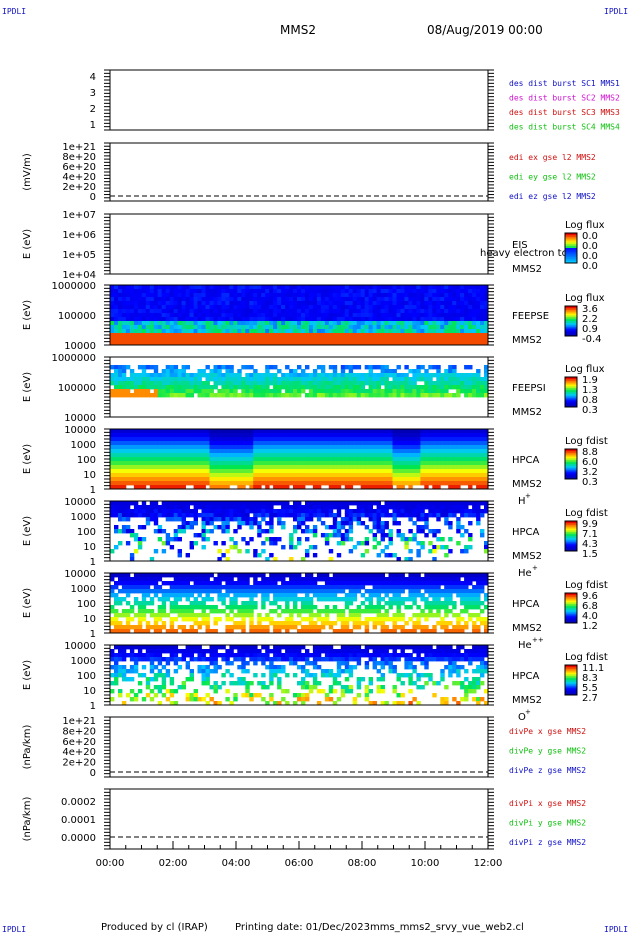 Image resolution: width=630 pixels, height=934 pixels. Describe the element at coordinates (590, 400) in the screenshot. I see `colorbar-tick-label: 0.8` at that location.